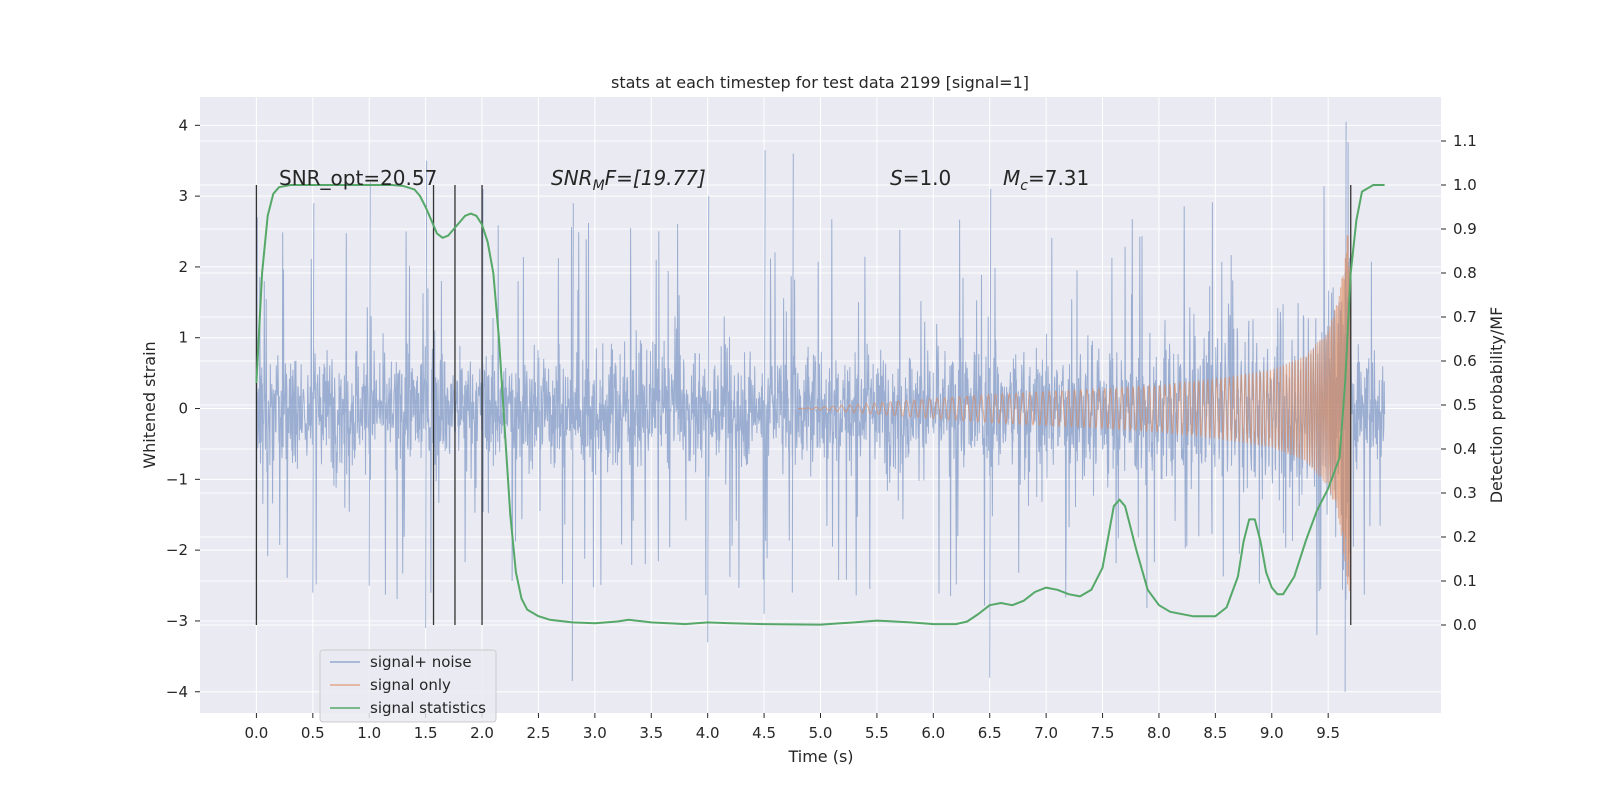 Image resolution: width=1600 pixels, height=800 pixels. What do you see at coordinates (369, 733) in the screenshot?
I see `x-tick-label: 1.0` at bounding box center [369, 733].